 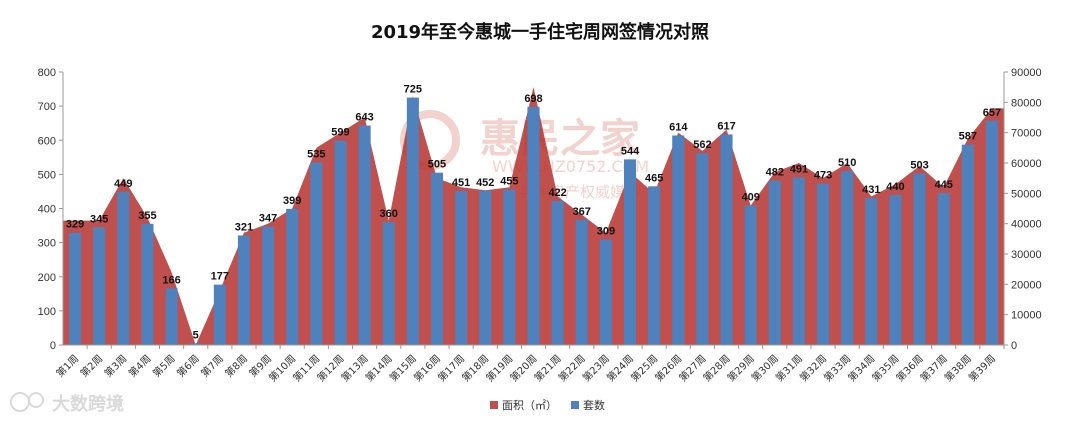 I want to click on bar-第7周, so click(x=219, y=314).